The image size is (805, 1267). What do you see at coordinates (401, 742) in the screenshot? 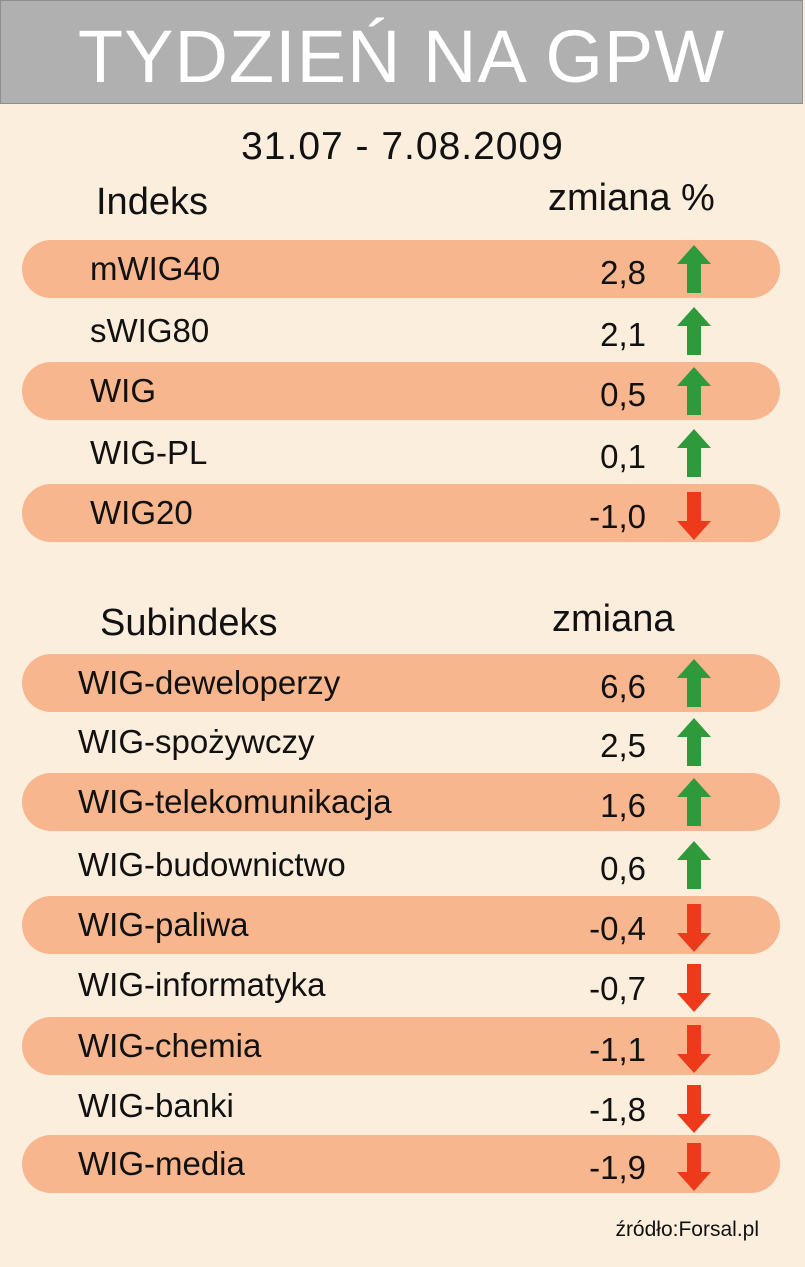
I see `table-row: WIG-spożywczy 2,5` at bounding box center [401, 742].